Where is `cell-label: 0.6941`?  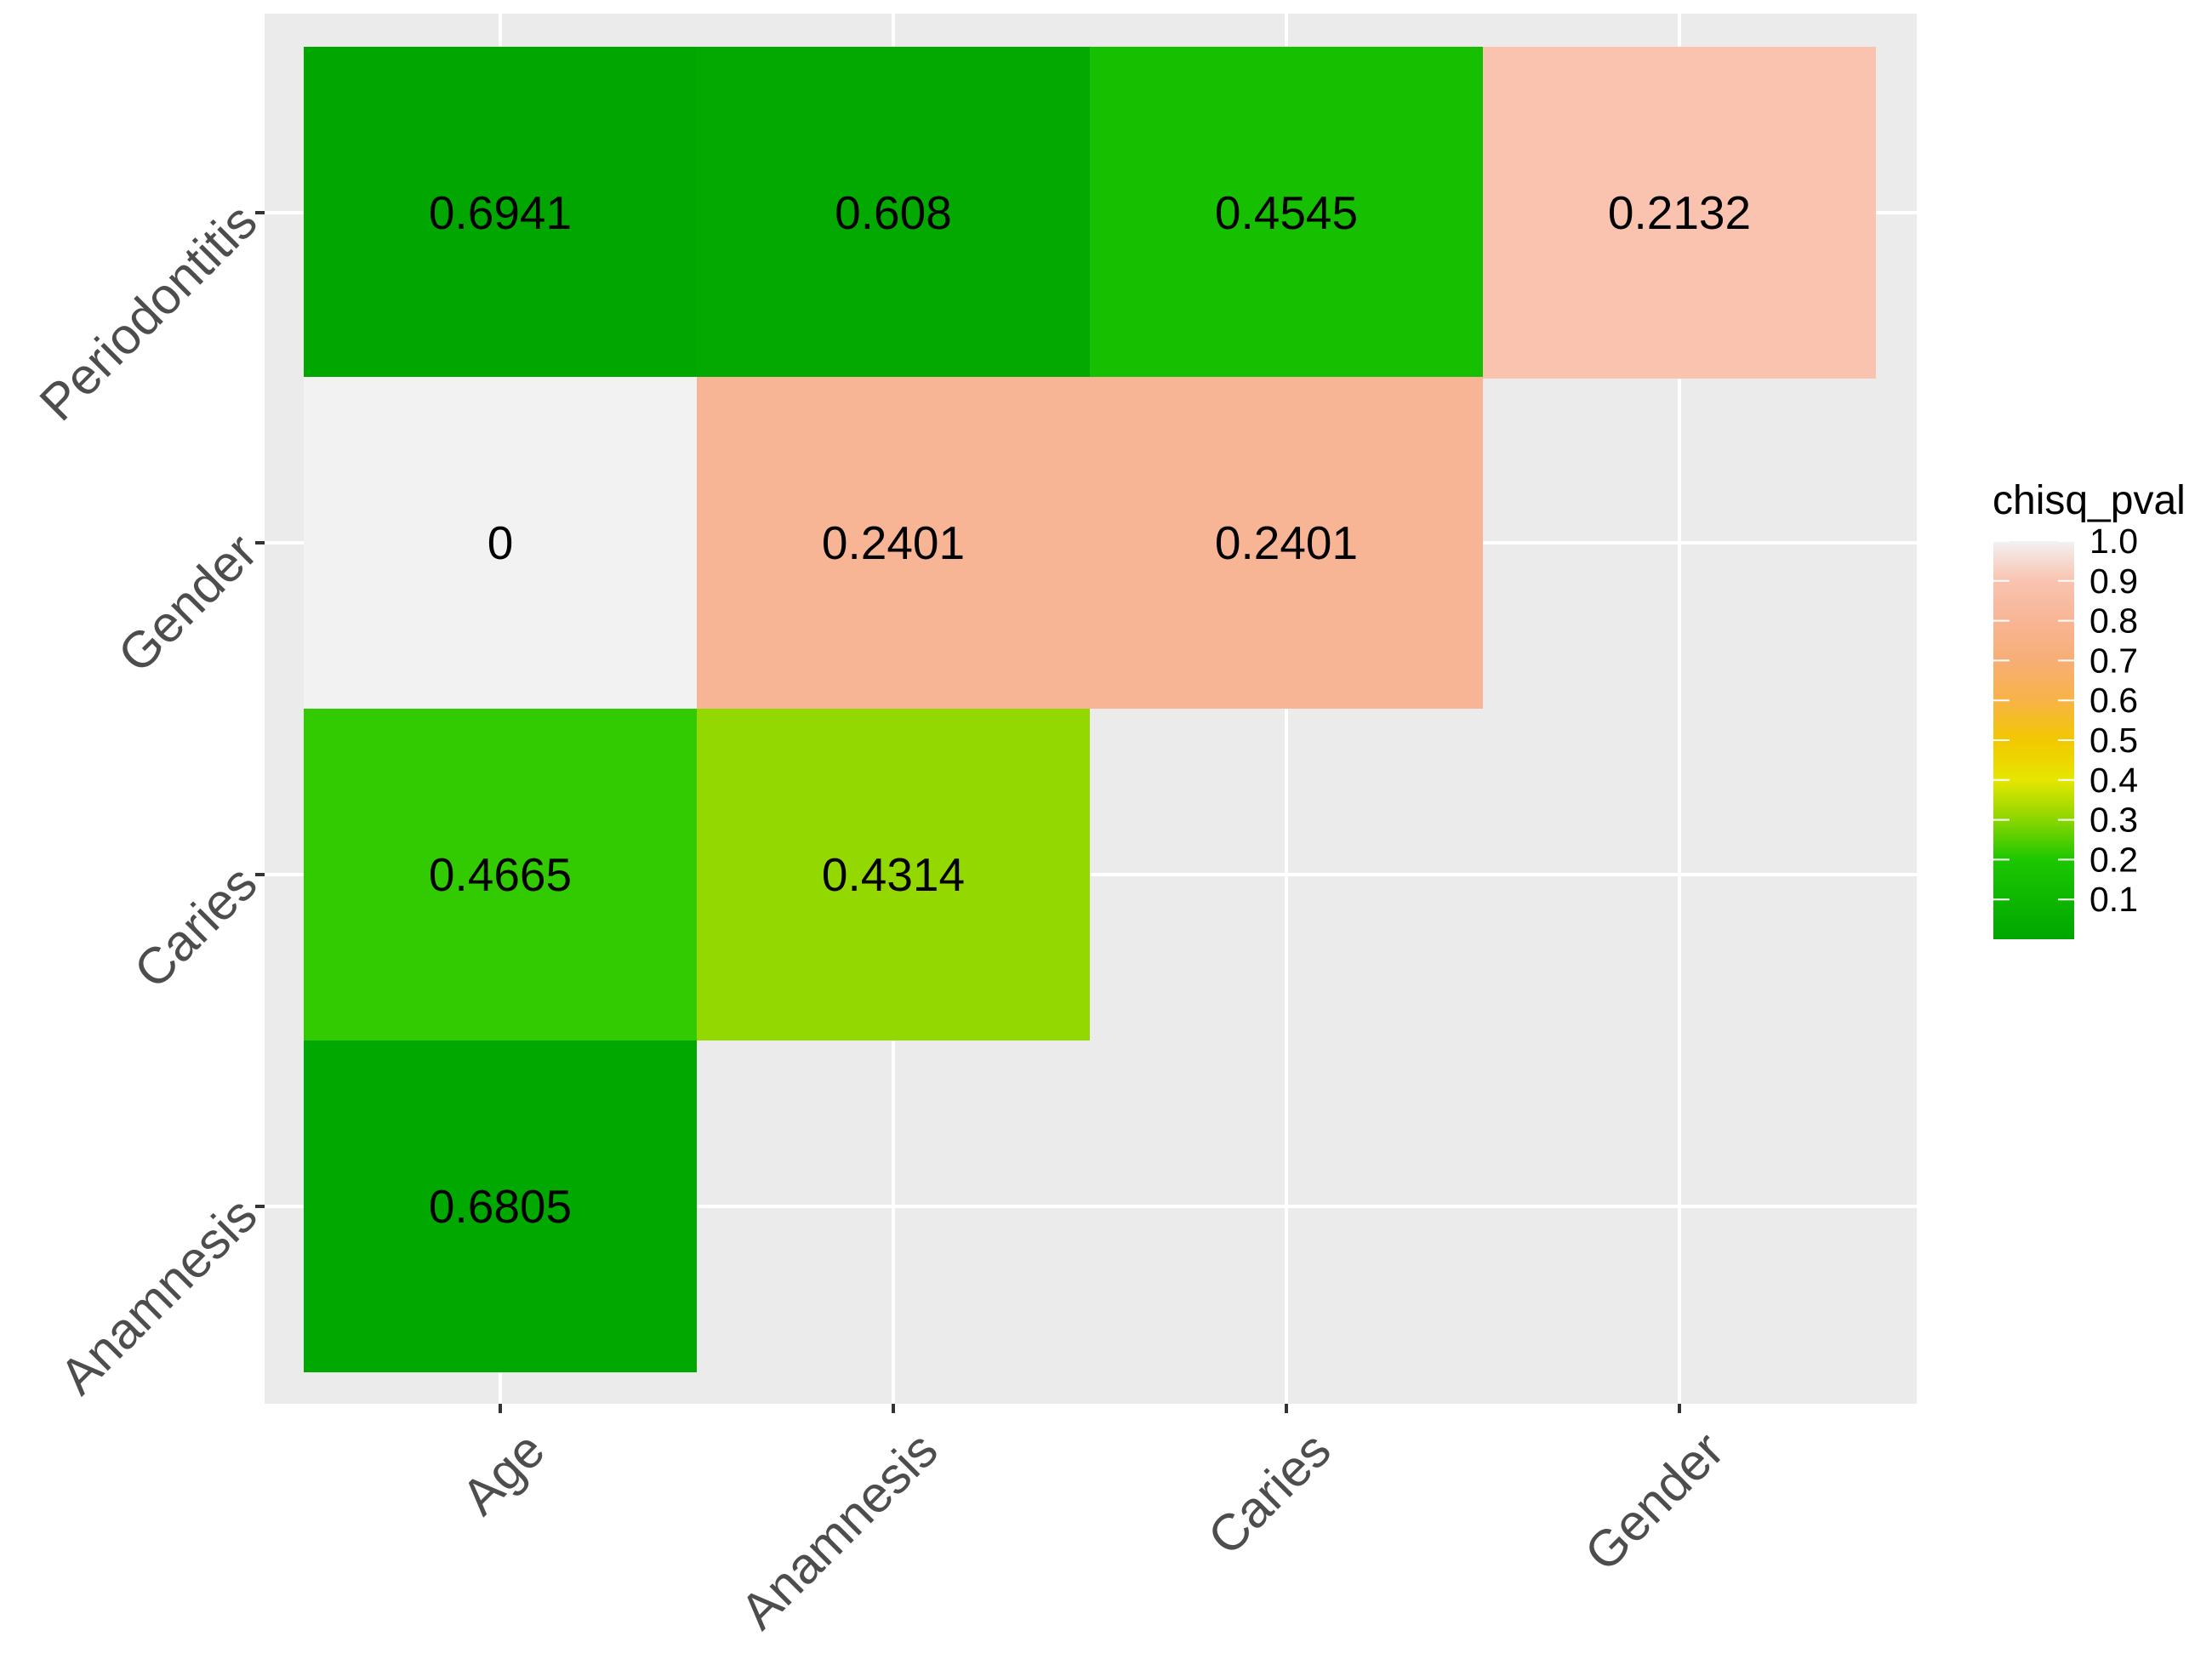 cell-label: 0.6941 is located at coordinates (500, 212).